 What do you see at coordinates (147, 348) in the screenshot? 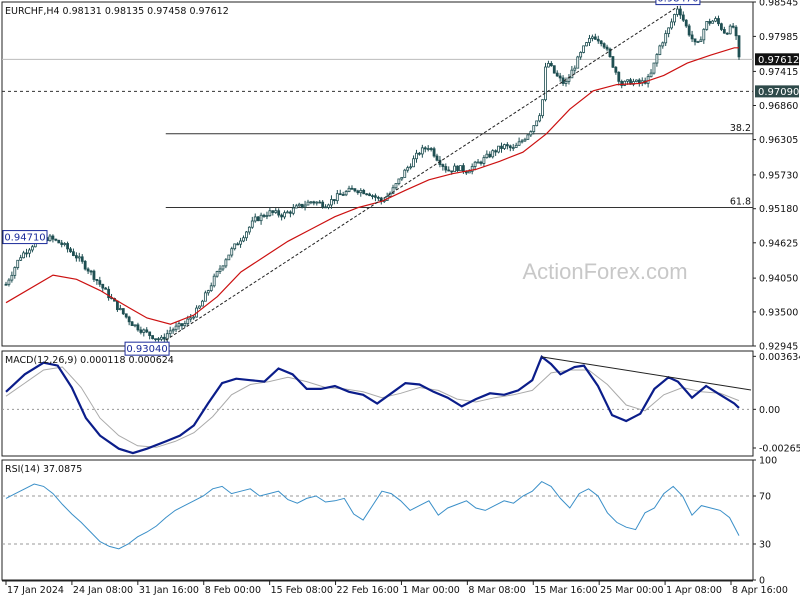
I see `price-callout-box` at bounding box center [147, 348].